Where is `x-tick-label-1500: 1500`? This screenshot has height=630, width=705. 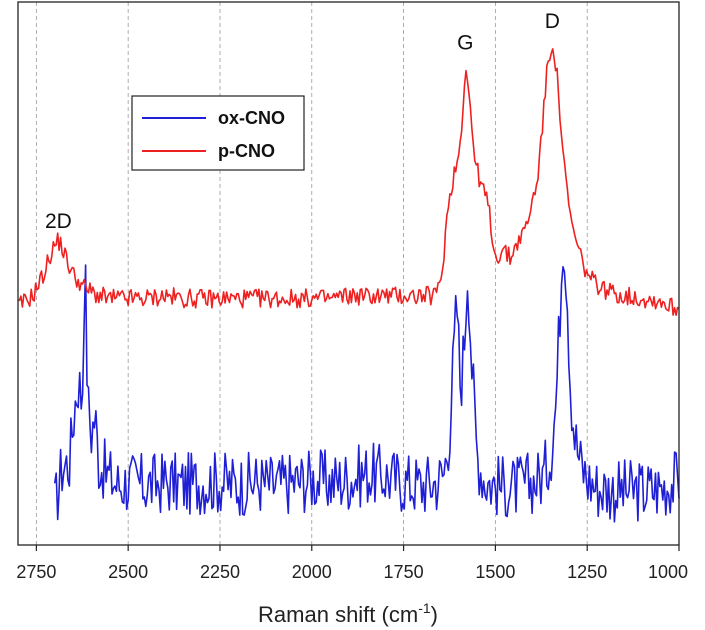
x-tick-label-1500: 1500 is located at coordinates (495, 572).